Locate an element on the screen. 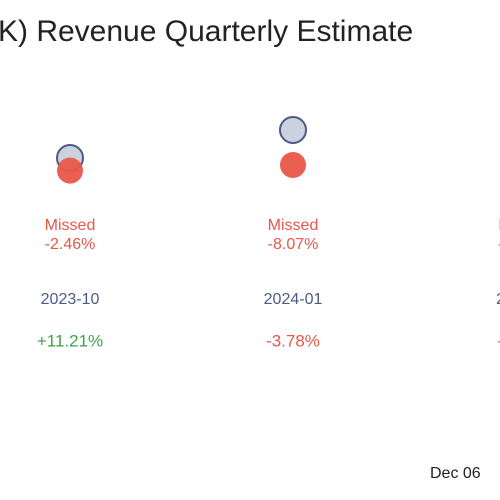 The width and height of the screenshot is (500, 500). x-tick-label: 2023-10 is located at coordinates (70, 299).